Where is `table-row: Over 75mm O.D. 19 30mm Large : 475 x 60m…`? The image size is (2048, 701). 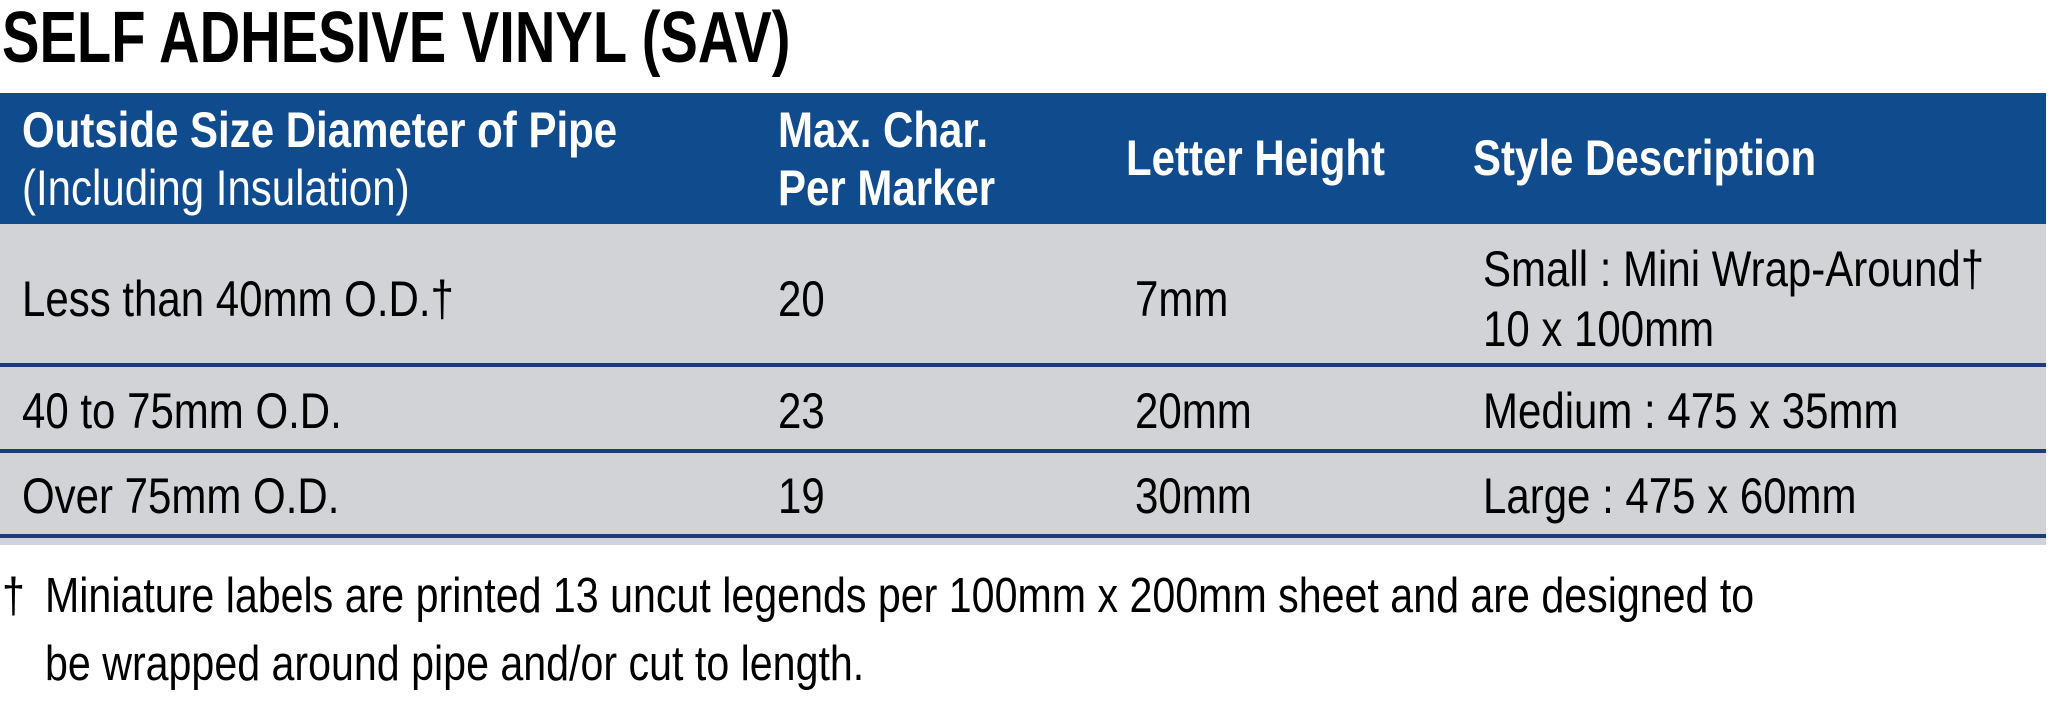
table-row: Over 75mm O.D. 19 30mm Large : 475 x 60m… is located at coordinates (1023, 494).